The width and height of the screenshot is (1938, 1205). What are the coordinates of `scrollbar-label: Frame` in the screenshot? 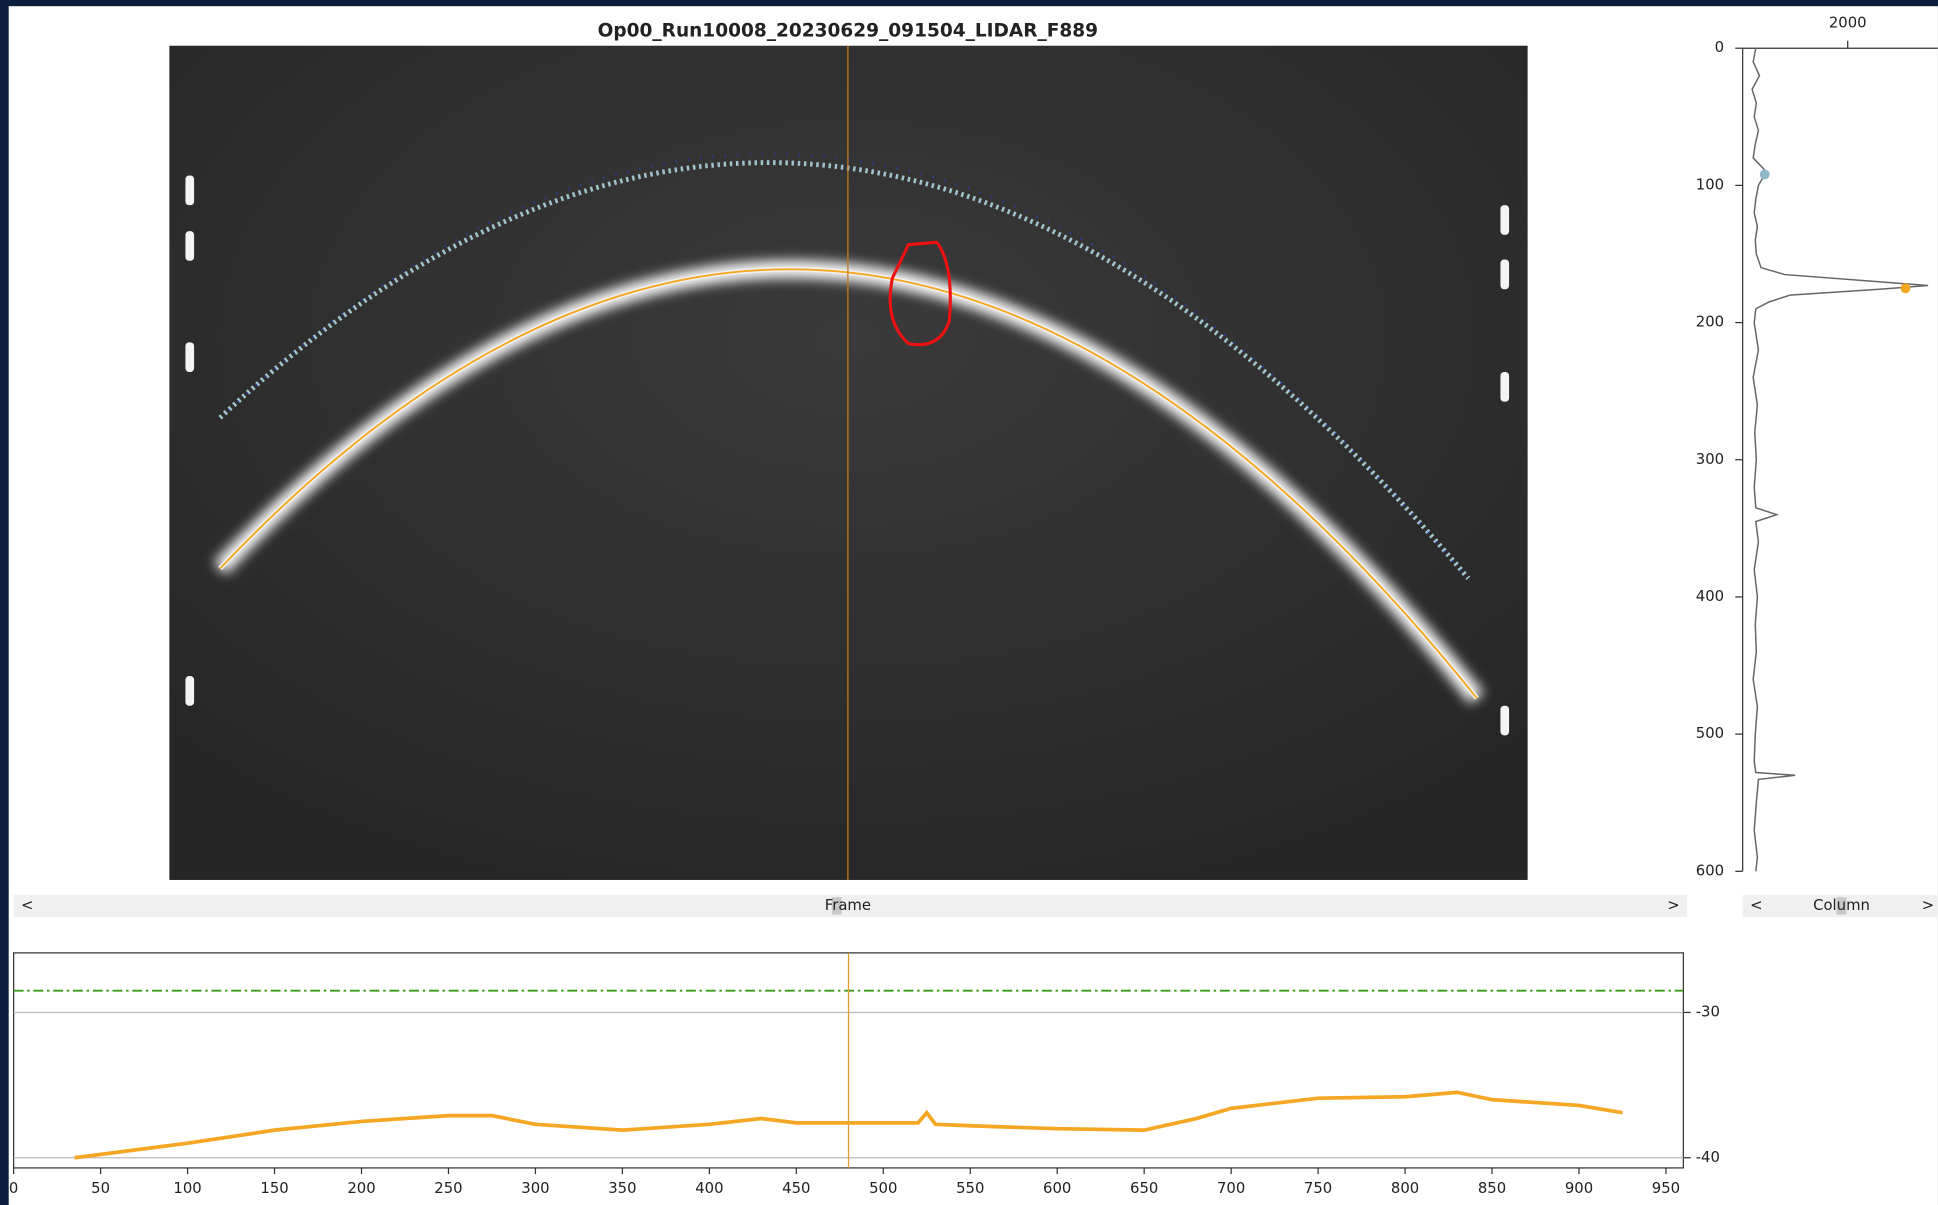 It's located at (848, 905).